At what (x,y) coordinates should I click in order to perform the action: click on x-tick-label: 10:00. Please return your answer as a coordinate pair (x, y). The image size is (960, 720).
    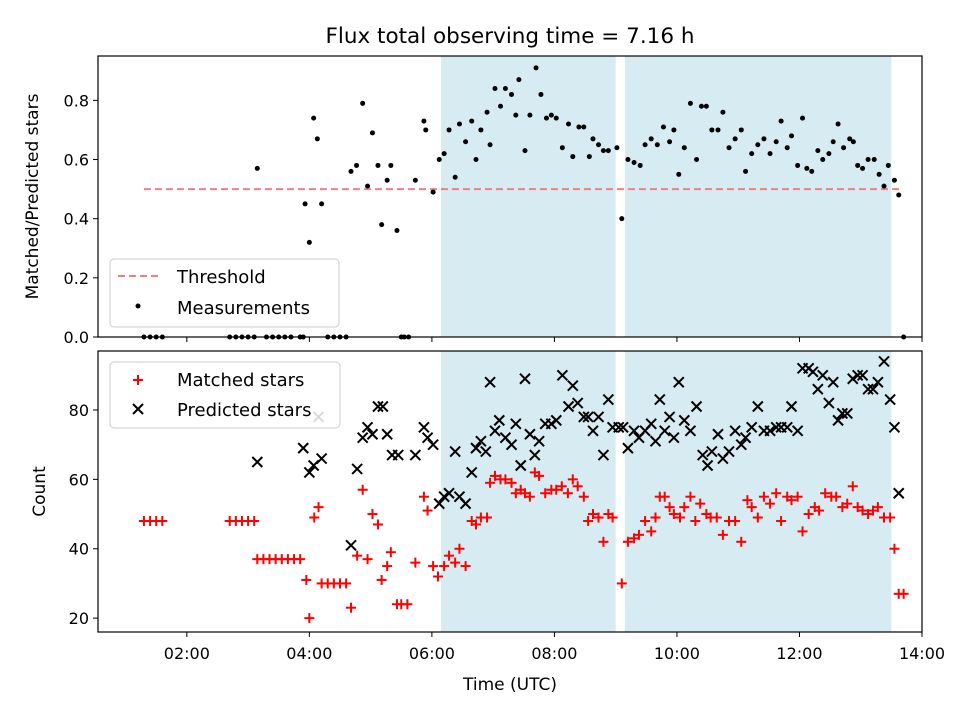
    Looking at the image, I should click on (677, 653).